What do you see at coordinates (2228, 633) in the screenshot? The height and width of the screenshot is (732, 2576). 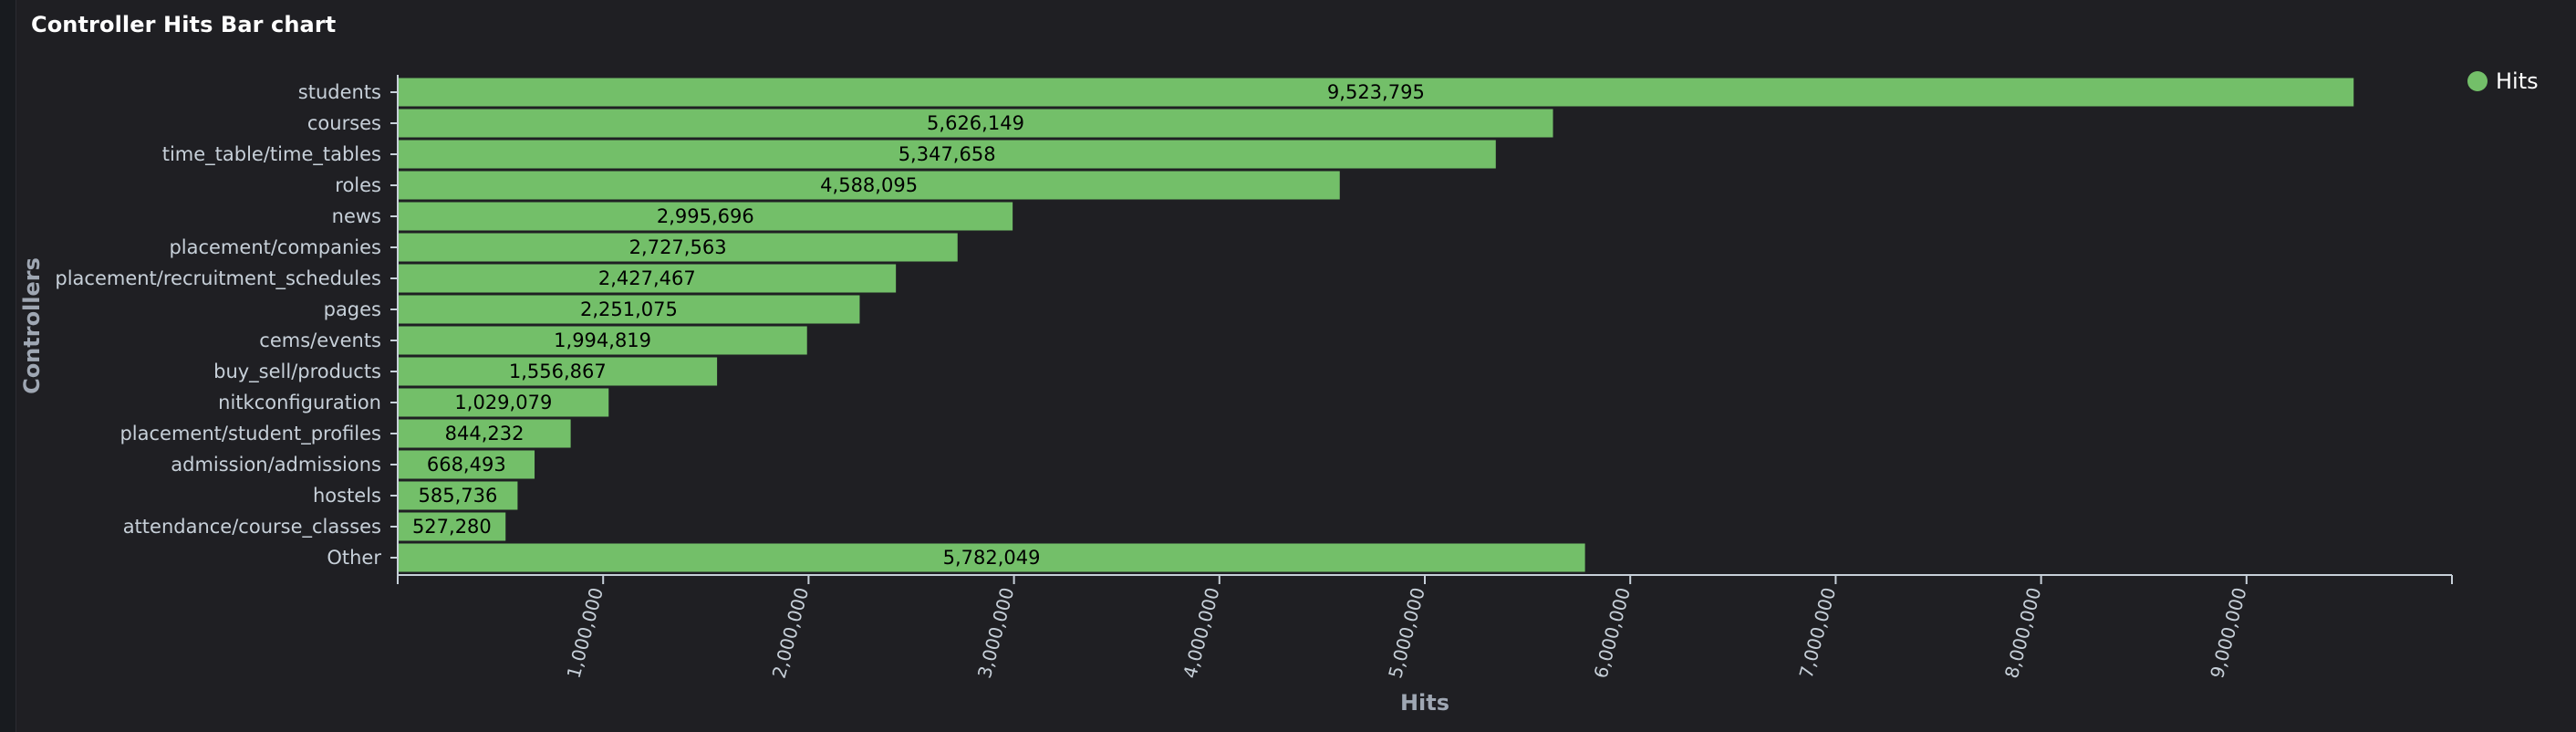 I see `x-tick-label: 9,000,000` at bounding box center [2228, 633].